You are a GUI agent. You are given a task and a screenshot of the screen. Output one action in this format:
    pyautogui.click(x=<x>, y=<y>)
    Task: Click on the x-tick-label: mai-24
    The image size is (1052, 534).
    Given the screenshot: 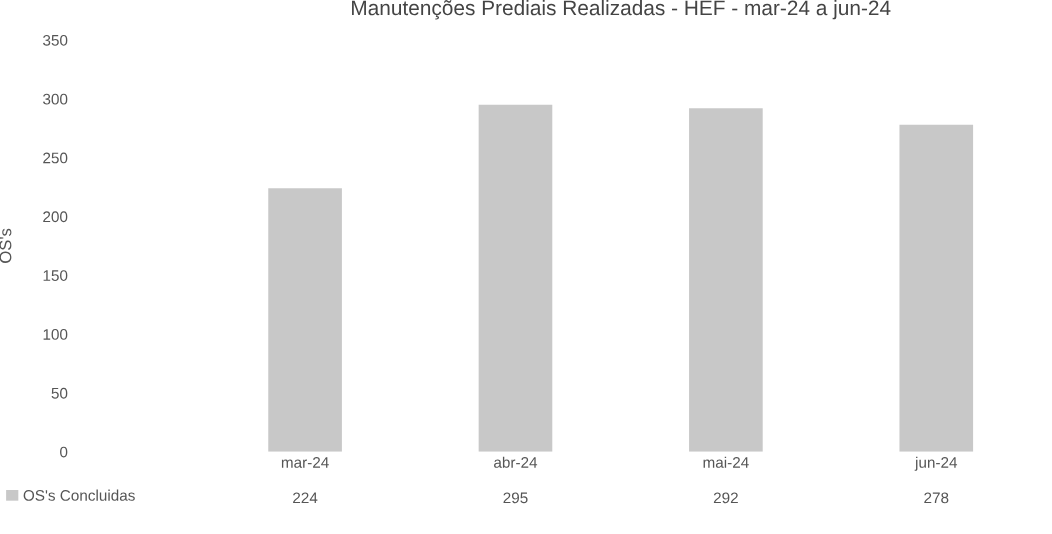 What is the action you would take?
    pyautogui.click(x=726, y=462)
    